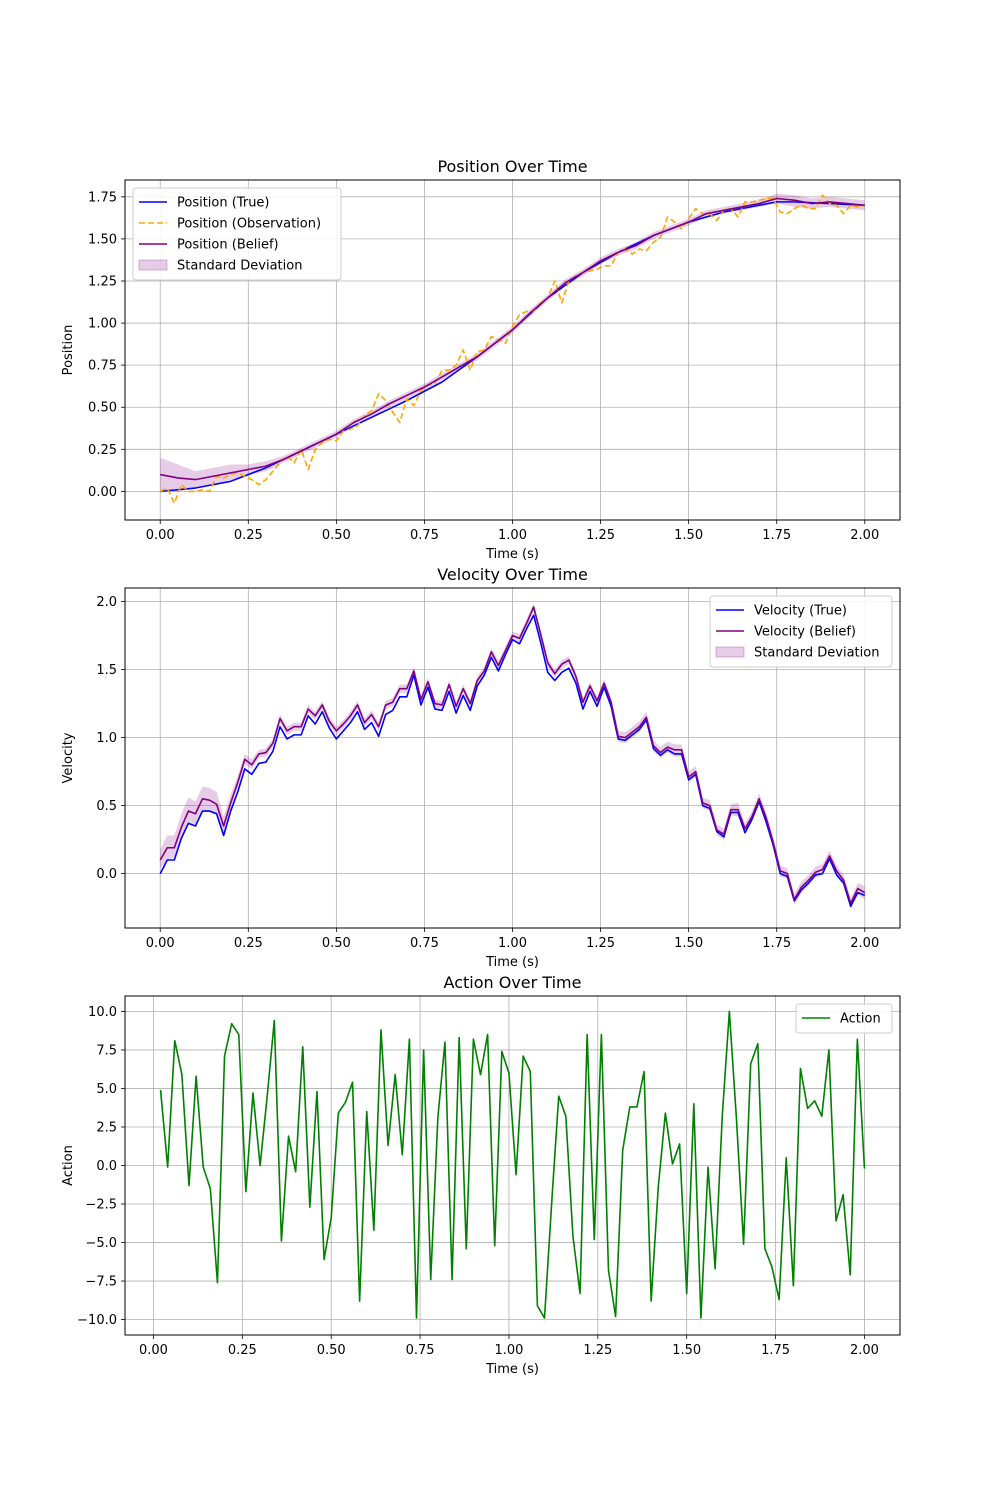  I want to click on velocity-y-ticks: 0.0 0.5 1.0 1.5 2.0, so click(110, 738).